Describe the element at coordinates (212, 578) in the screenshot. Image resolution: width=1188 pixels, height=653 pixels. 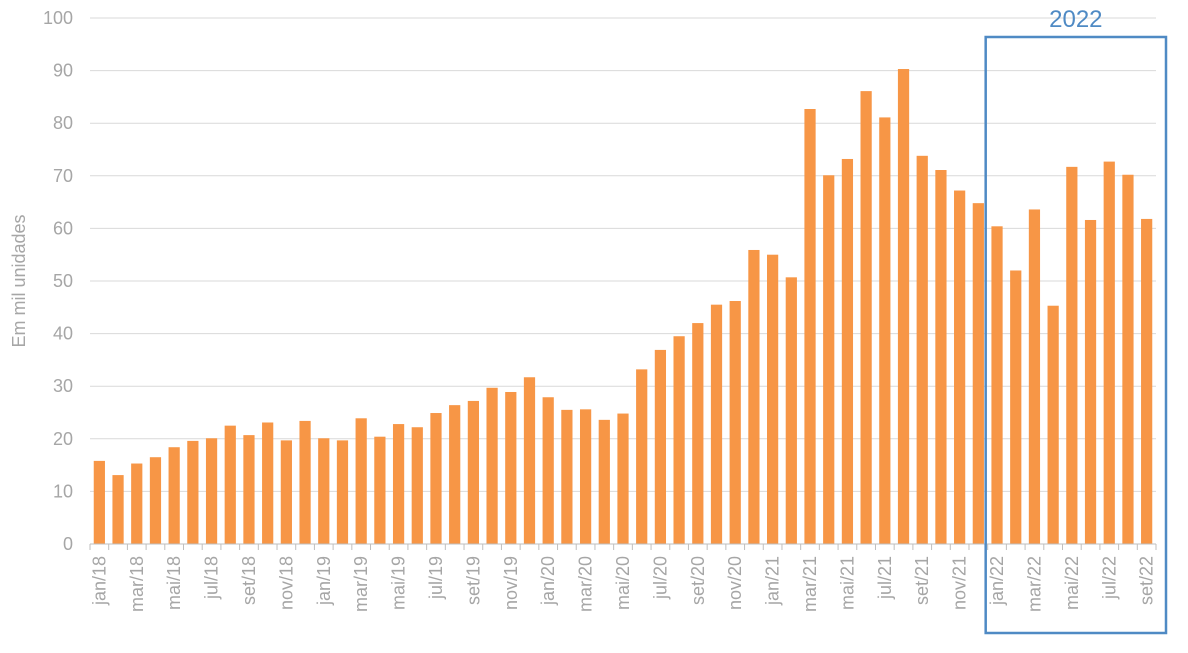
I see `x-tick-label: jul/18` at that location.